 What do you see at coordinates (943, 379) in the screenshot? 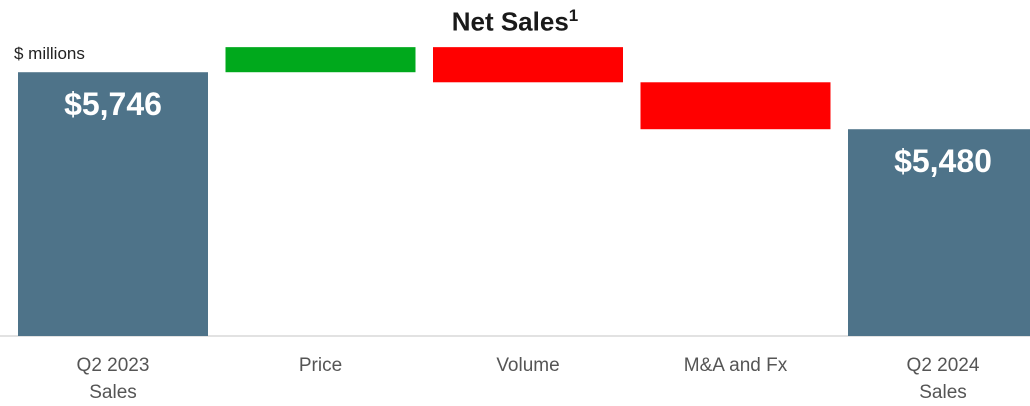
I see `x-tick-label: Q2 2024 Sales` at bounding box center [943, 379].